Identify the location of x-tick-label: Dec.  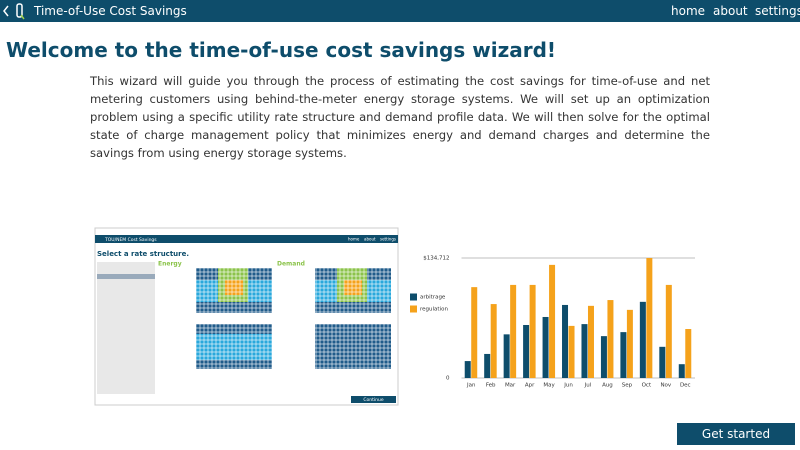
(685, 386).